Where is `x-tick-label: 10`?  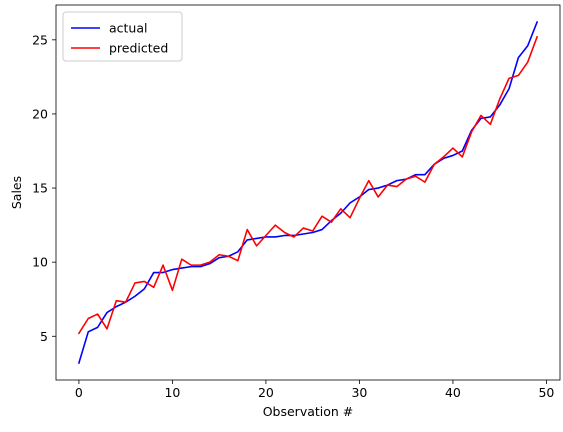
x-tick-label: 10 is located at coordinates (172, 392).